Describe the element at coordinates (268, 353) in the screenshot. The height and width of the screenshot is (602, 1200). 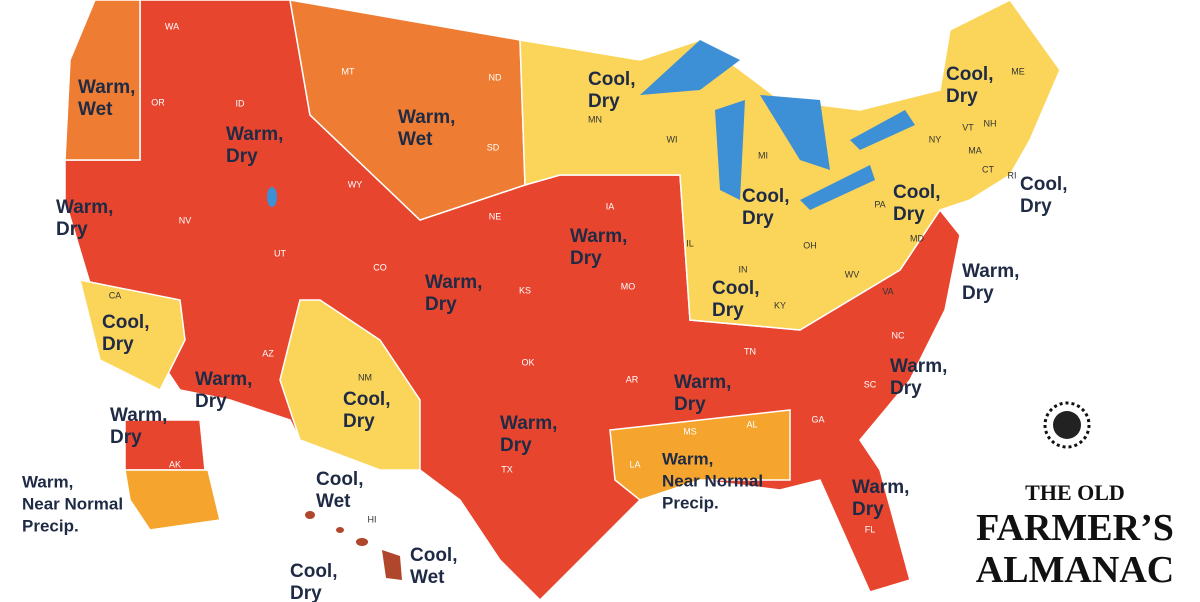
I see `state-label: AZ` at that location.